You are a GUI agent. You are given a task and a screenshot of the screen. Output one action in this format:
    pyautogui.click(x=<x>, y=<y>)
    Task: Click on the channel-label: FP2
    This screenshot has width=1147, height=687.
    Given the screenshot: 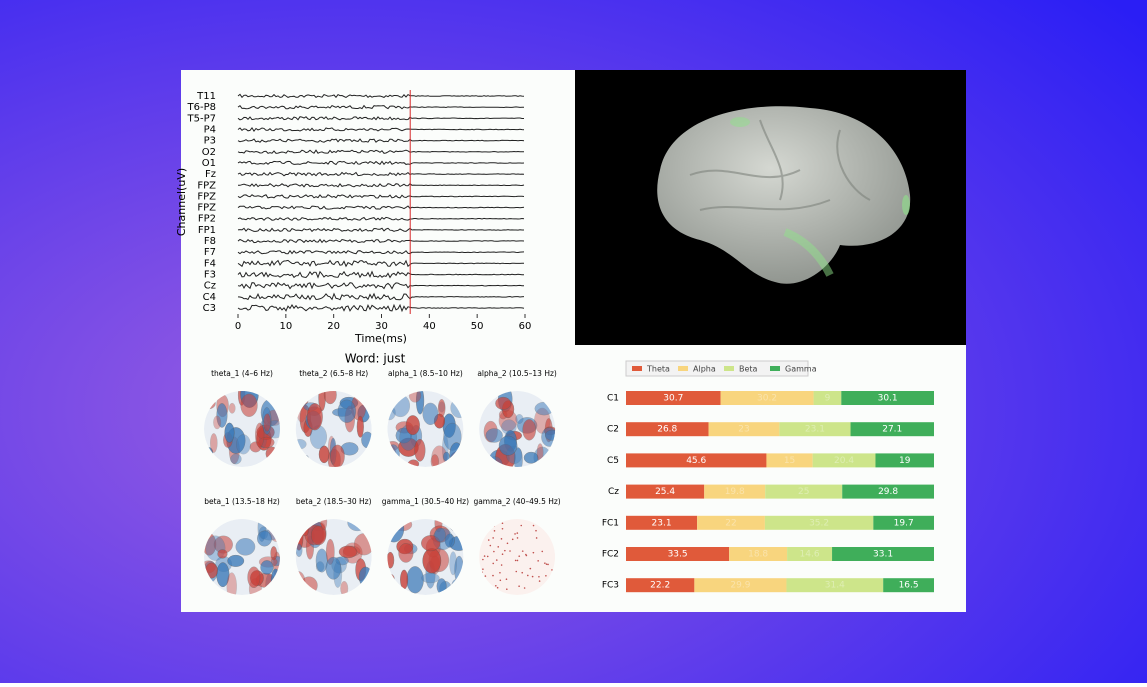 What is the action you would take?
    pyautogui.click(x=207, y=219)
    